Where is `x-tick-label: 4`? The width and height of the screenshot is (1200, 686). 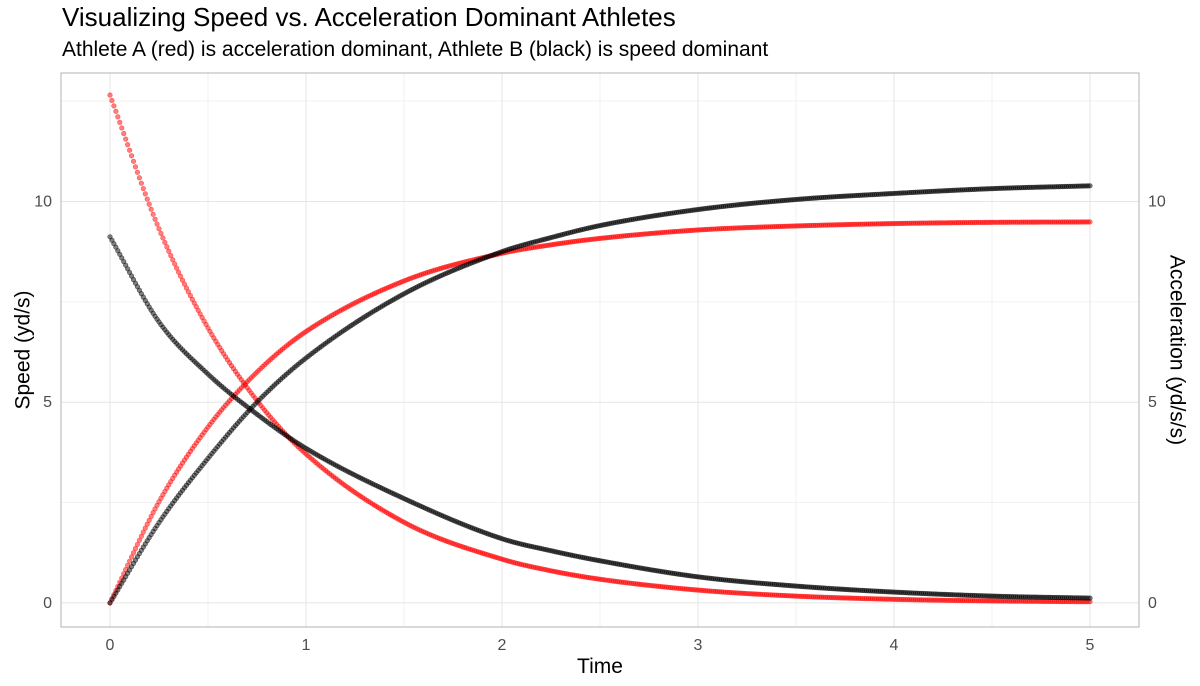
x-tick-label: 4 is located at coordinates (894, 645).